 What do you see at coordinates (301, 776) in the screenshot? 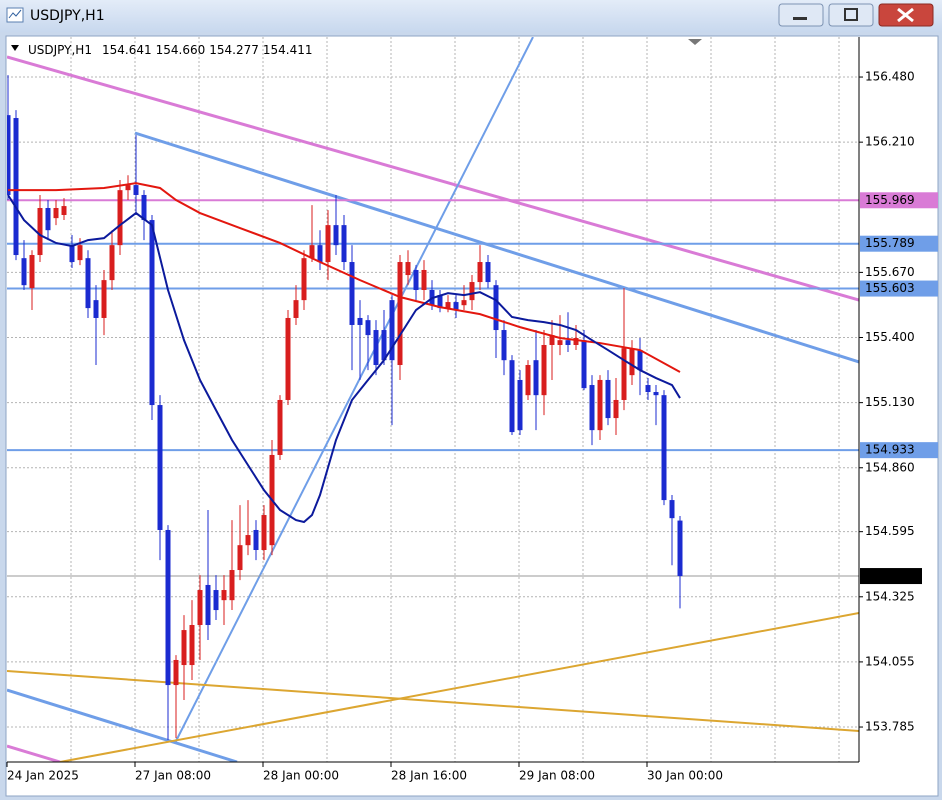
I see `x-tick-label: 28 Jan 00:00` at bounding box center [301, 776].